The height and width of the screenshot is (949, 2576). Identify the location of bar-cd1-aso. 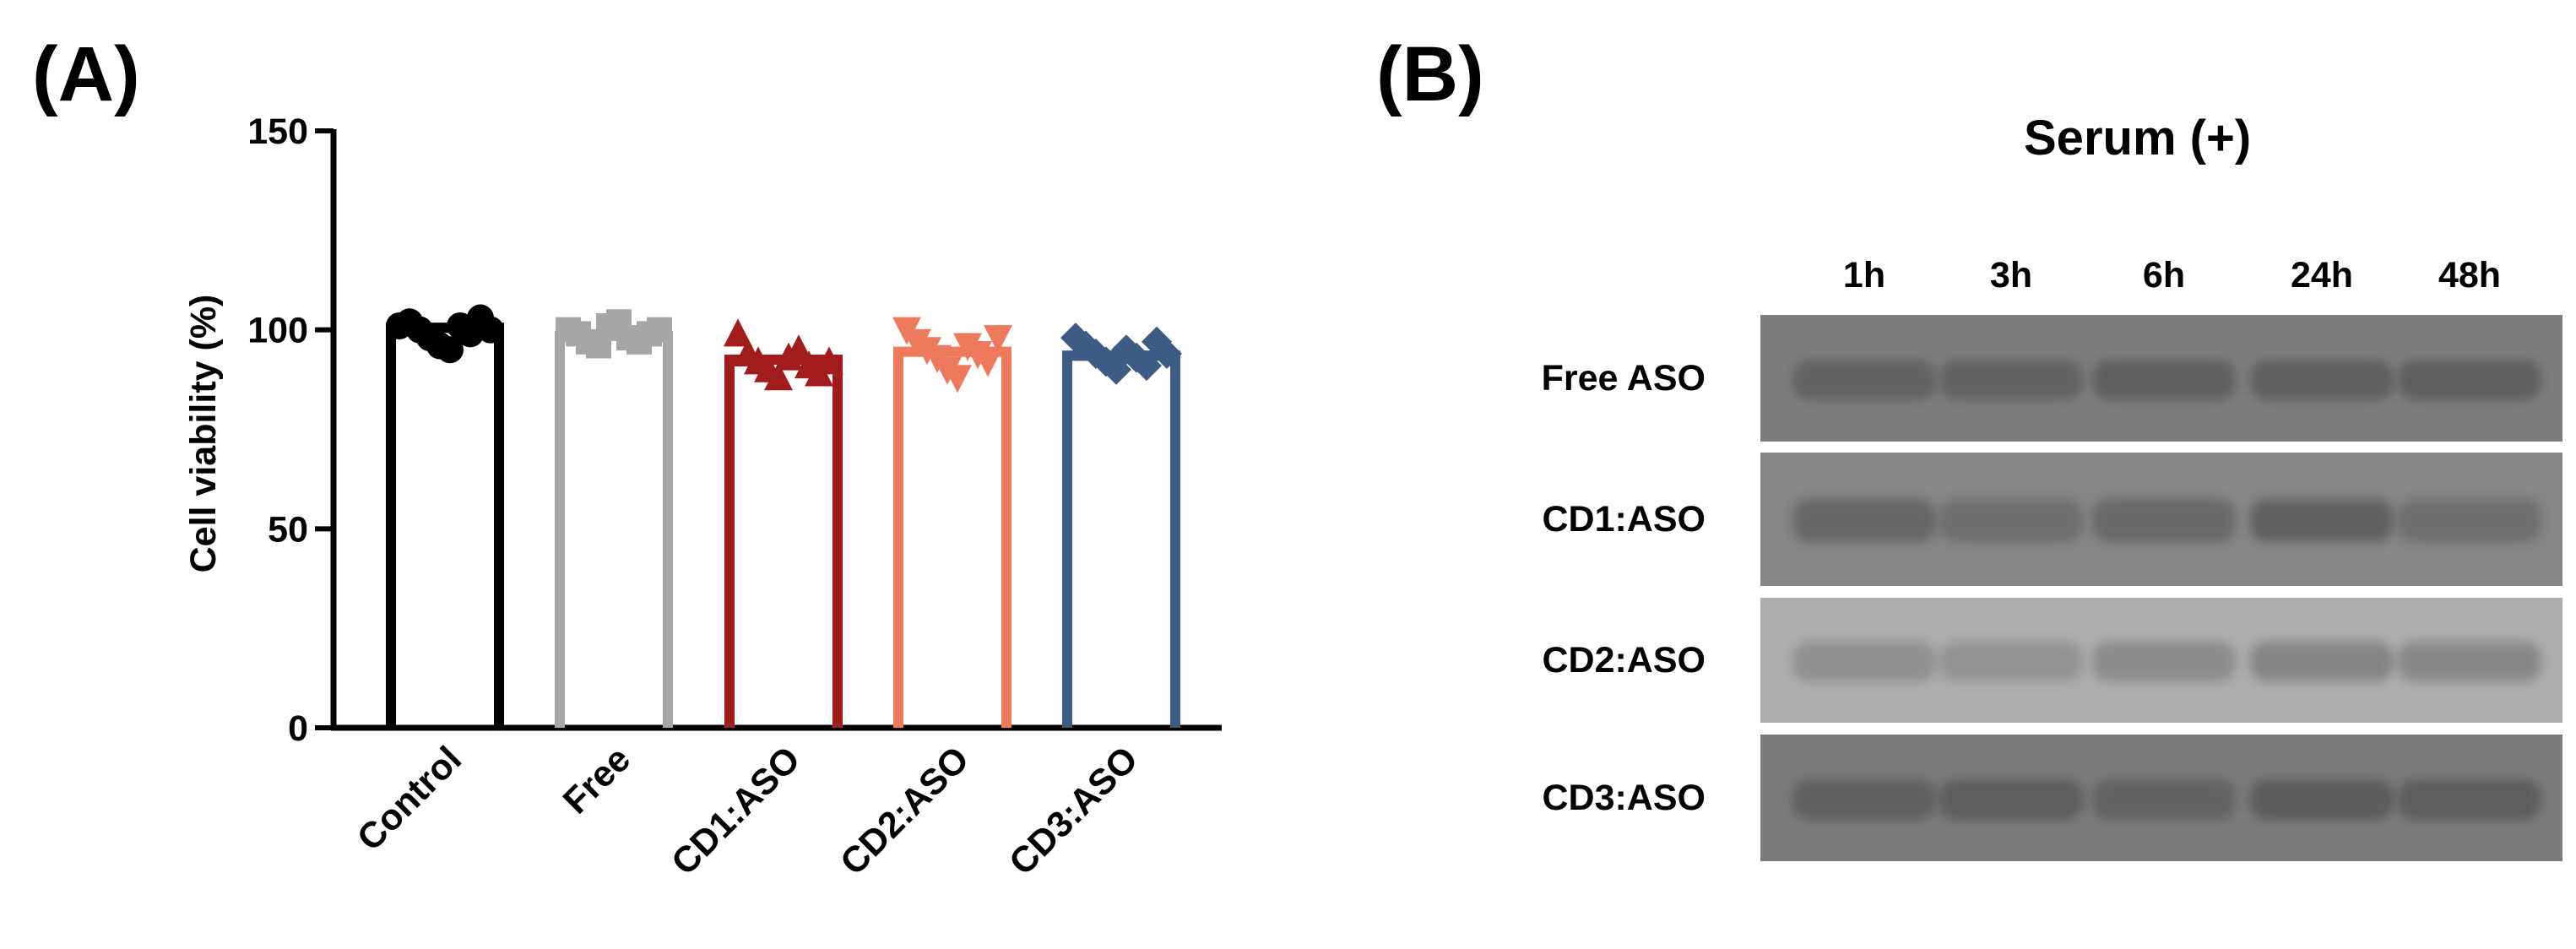
(784, 541).